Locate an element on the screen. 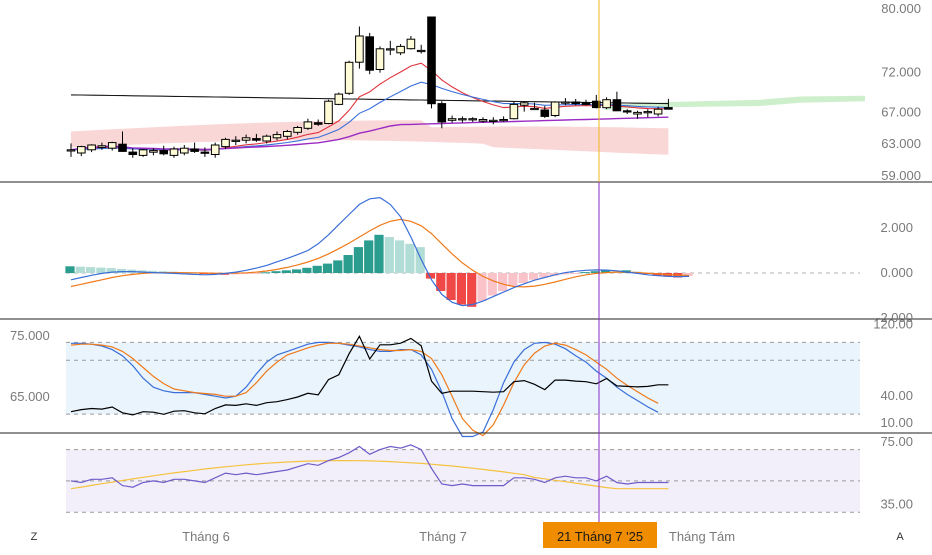 Image resolution: width=932 pixels, height=555 pixels. x-tick-label-june: Tháng 6 is located at coordinates (206, 536).